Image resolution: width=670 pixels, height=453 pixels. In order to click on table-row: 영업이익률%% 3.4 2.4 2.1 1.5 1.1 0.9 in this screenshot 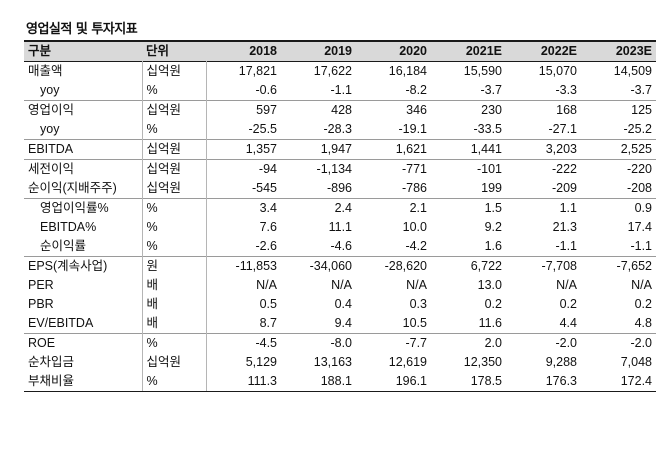, I will do `click(340, 208)`.